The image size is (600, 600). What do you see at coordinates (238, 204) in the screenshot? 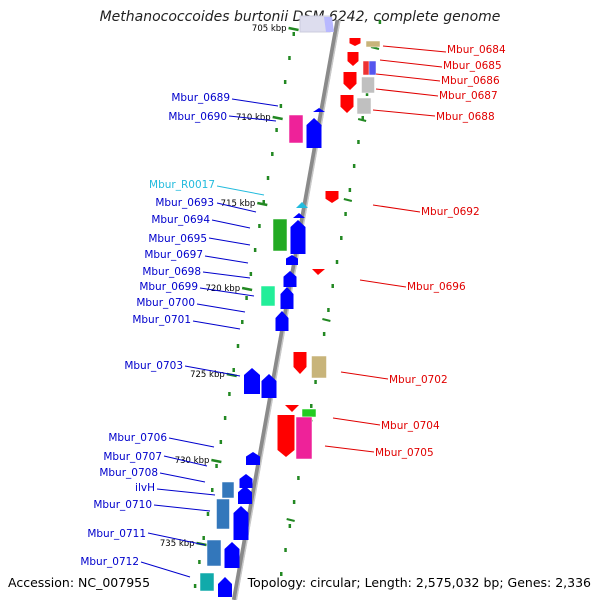
I see `scale-label: 715 kbp` at bounding box center [238, 204].